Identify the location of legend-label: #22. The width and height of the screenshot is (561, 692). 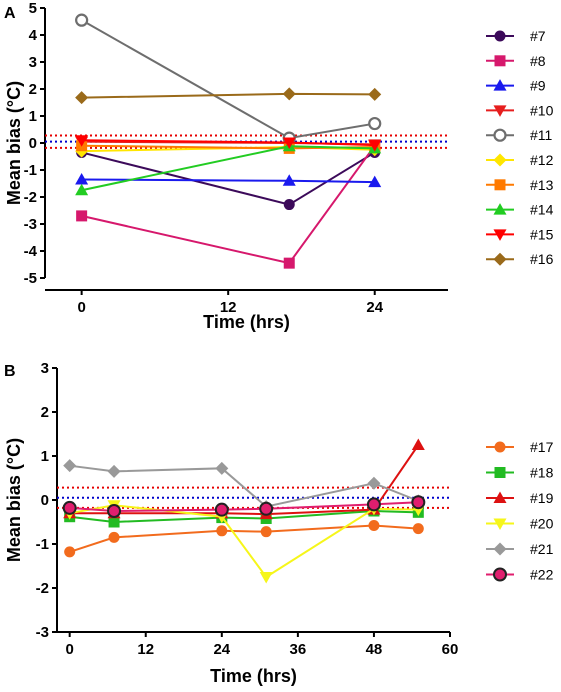
(542, 575).